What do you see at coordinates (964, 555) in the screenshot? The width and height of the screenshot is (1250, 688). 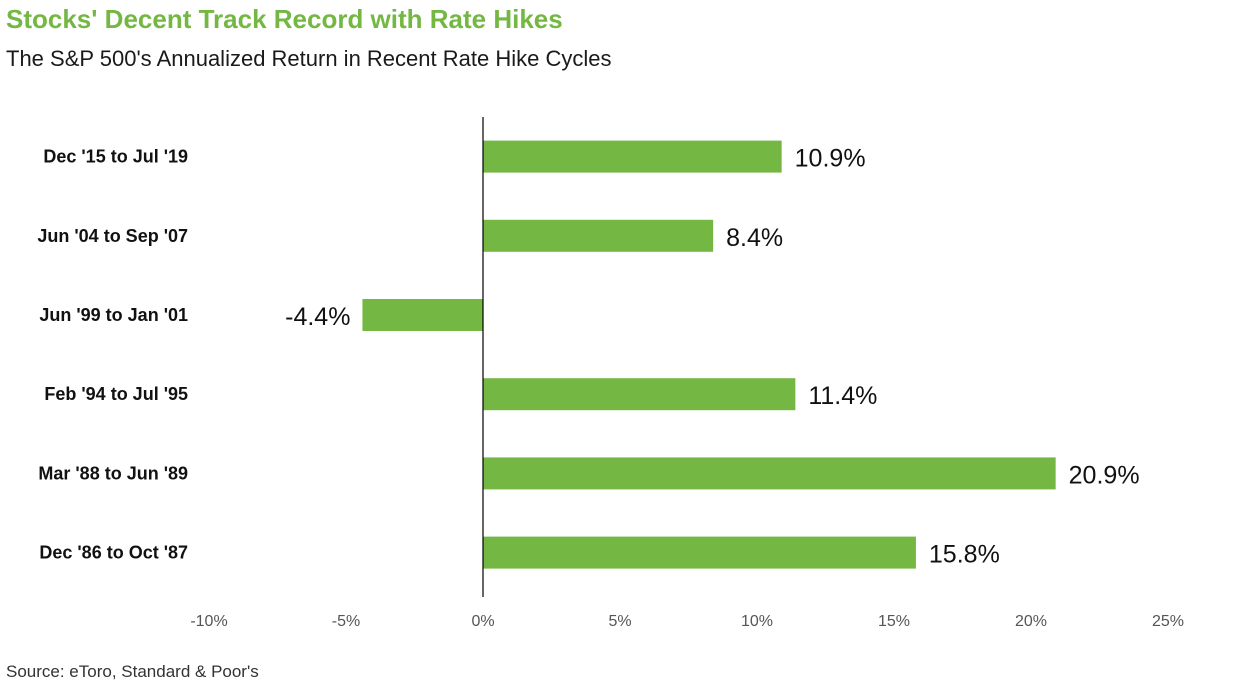 I see `data-label: 15.8%` at bounding box center [964, 555].